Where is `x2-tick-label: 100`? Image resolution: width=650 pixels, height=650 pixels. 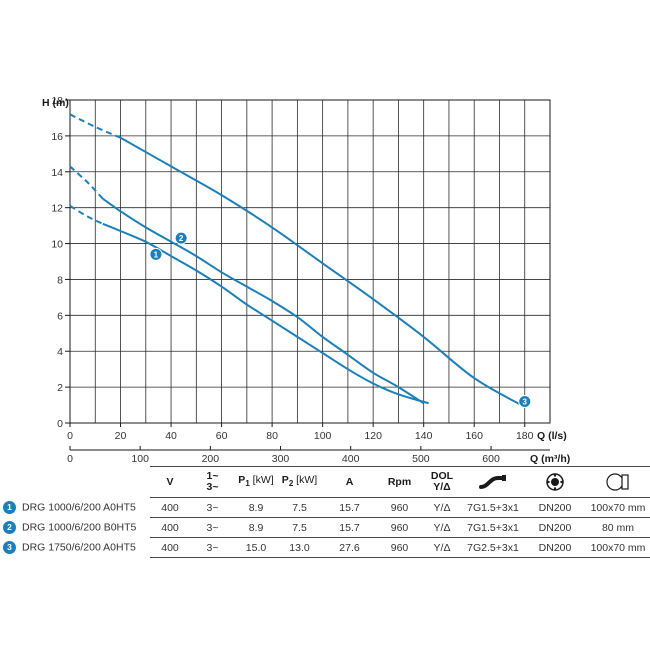 x2-tick-label: 100 is located at coordinates (140, 459).